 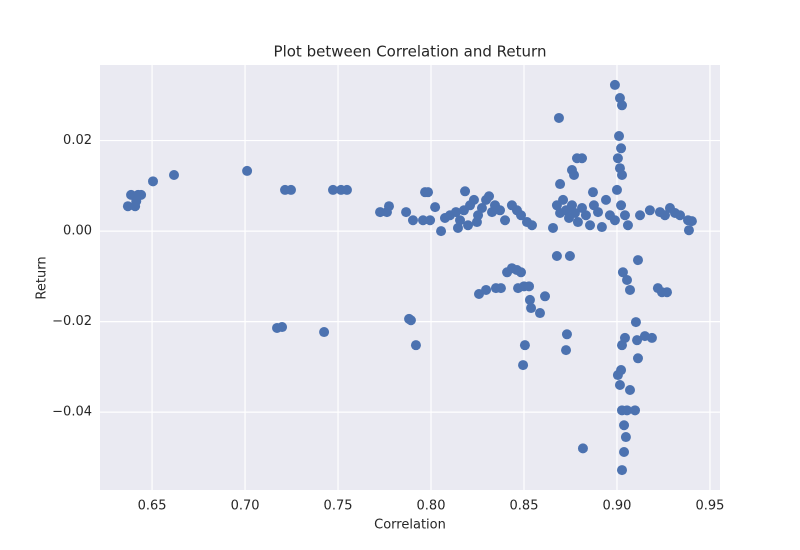 I want to click on x-tick-label: 0.75, so click(x=338, y=506).